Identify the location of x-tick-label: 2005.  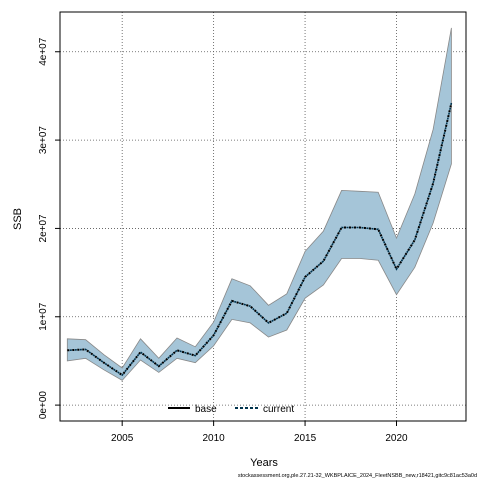
(122, 438).